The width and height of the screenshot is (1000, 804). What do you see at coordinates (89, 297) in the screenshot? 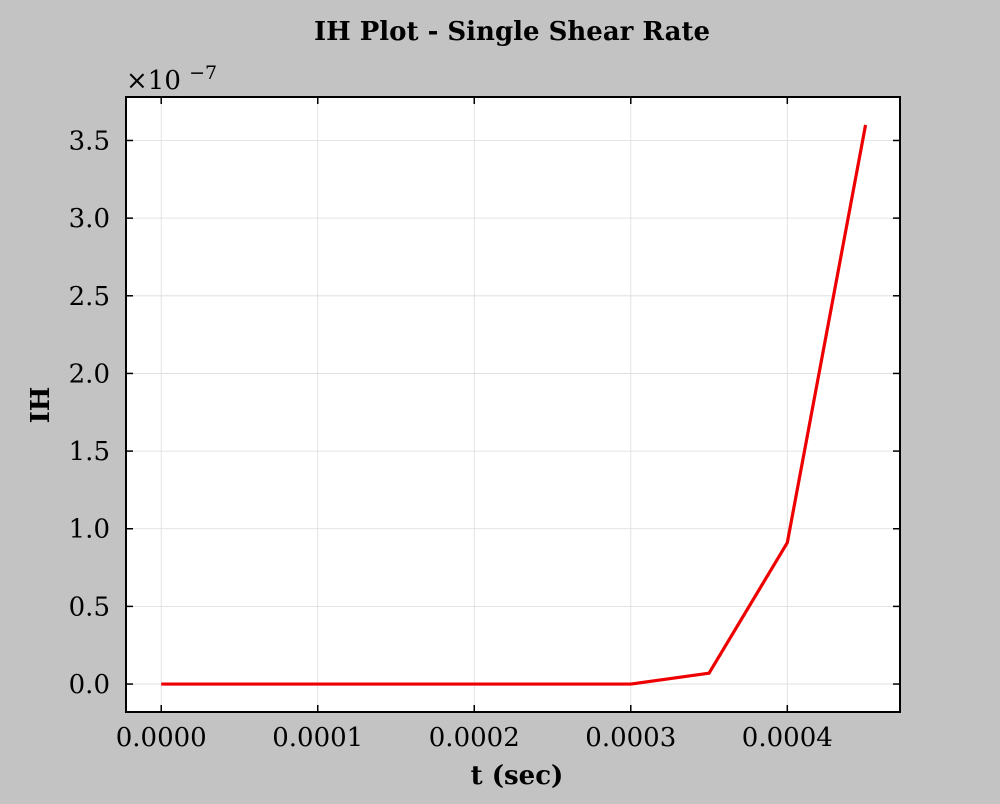
I see `y-tick-label: 2.5` at bounding box center [89, 297].